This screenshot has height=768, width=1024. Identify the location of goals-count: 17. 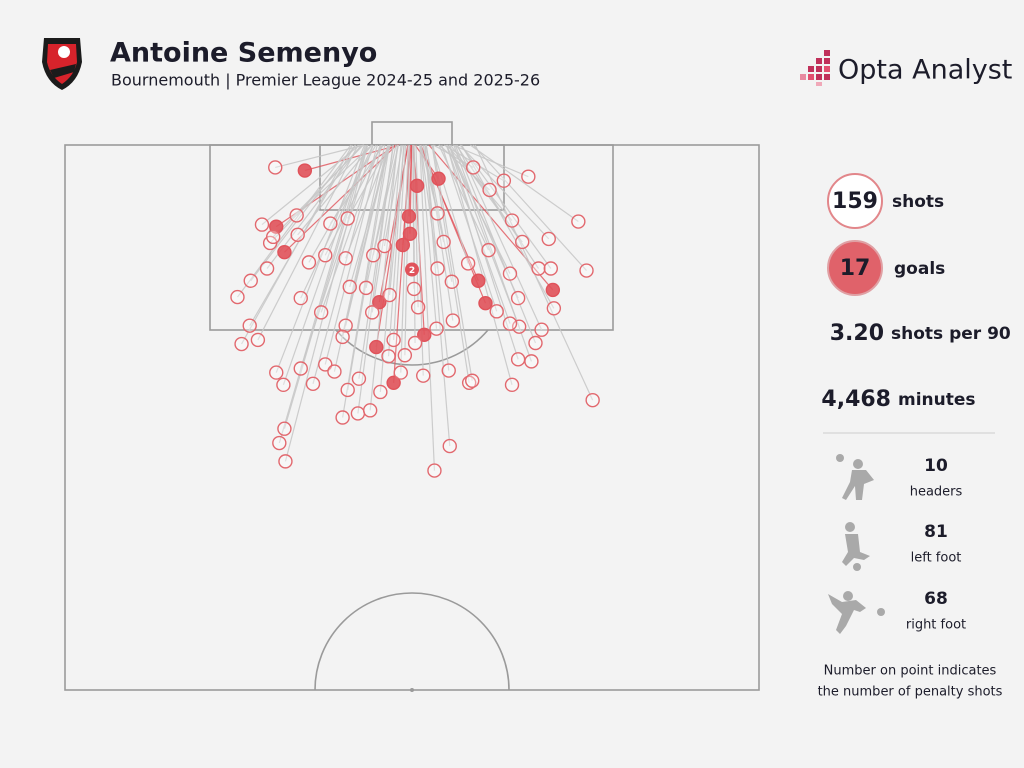
(855, 268).